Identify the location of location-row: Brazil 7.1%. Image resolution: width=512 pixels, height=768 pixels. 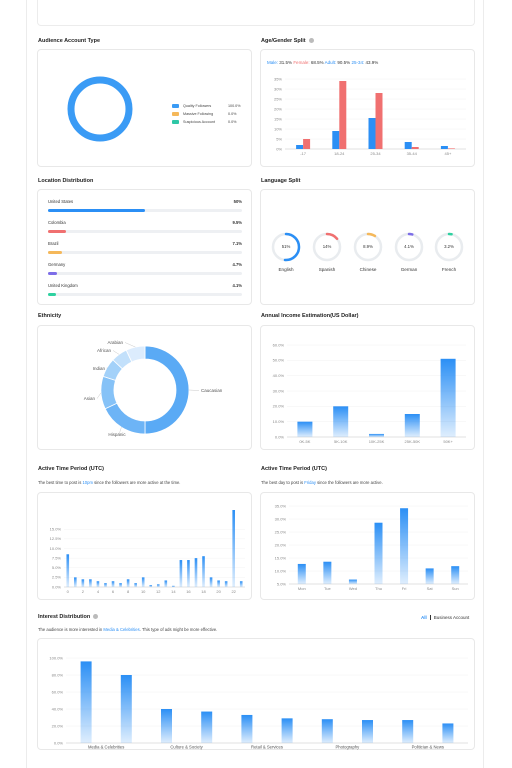
(145, 248).